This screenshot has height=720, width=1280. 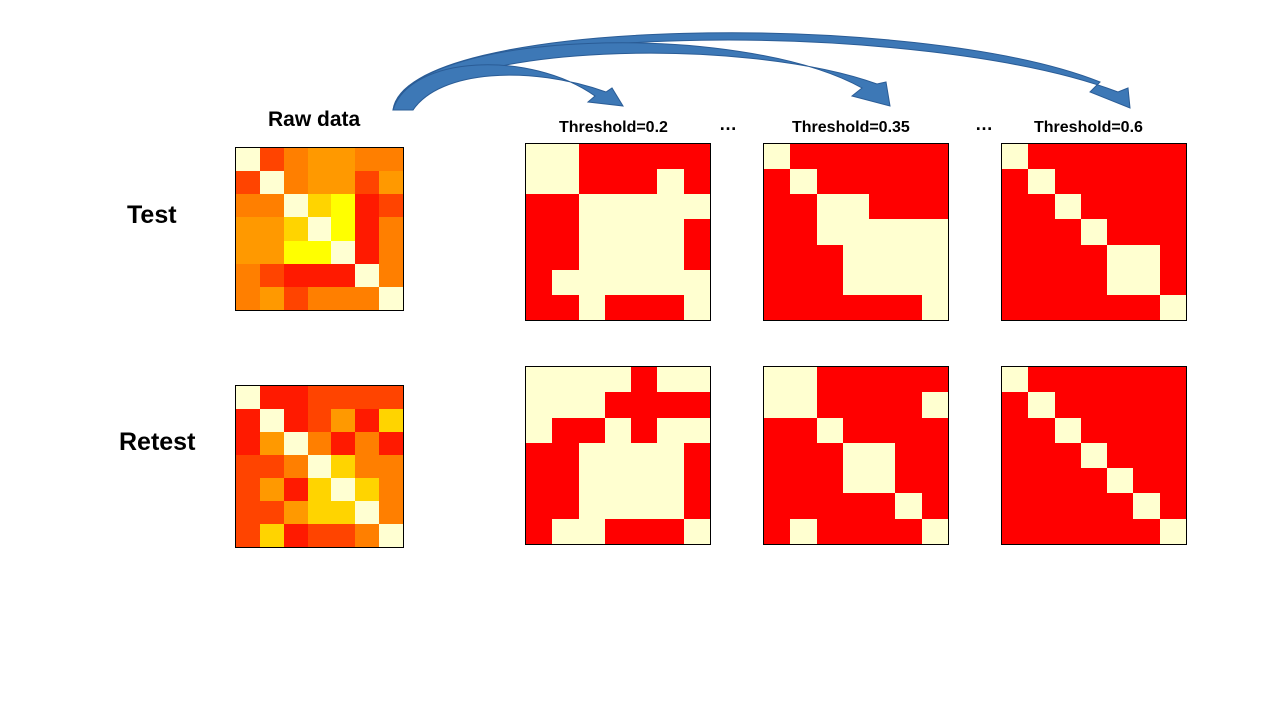 What do you see at coordinates (319, 229) in the screenshot?
I see `raw-matrix-test` at bounding box center [319, 229].